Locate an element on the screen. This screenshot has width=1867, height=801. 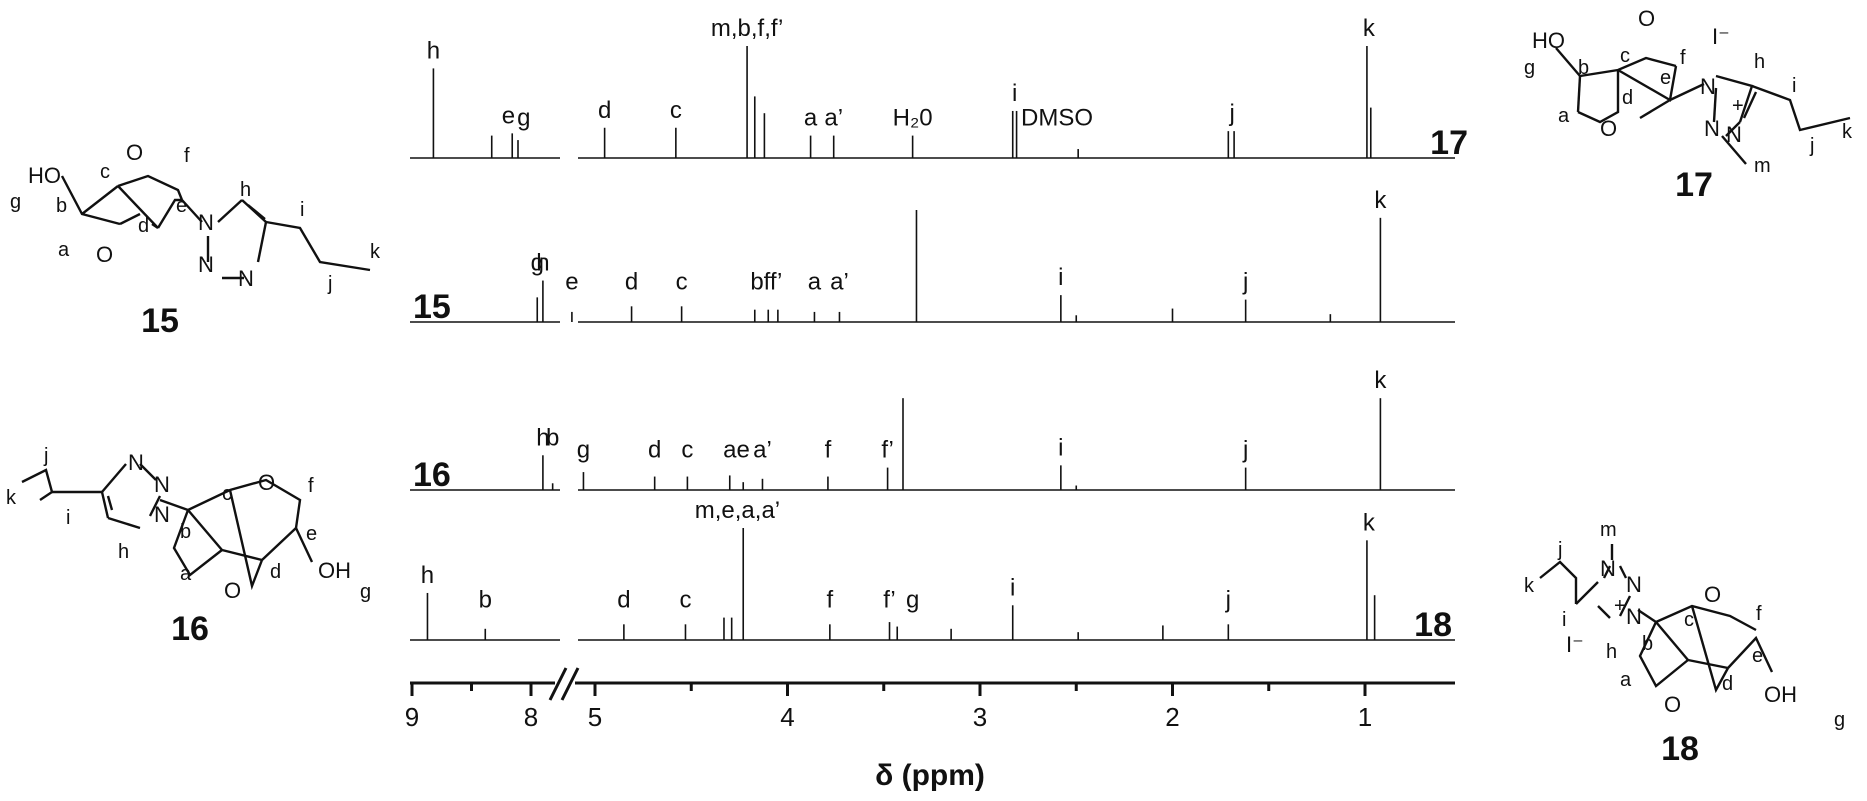
peak-label: k is located at coordinates (1380, 200).